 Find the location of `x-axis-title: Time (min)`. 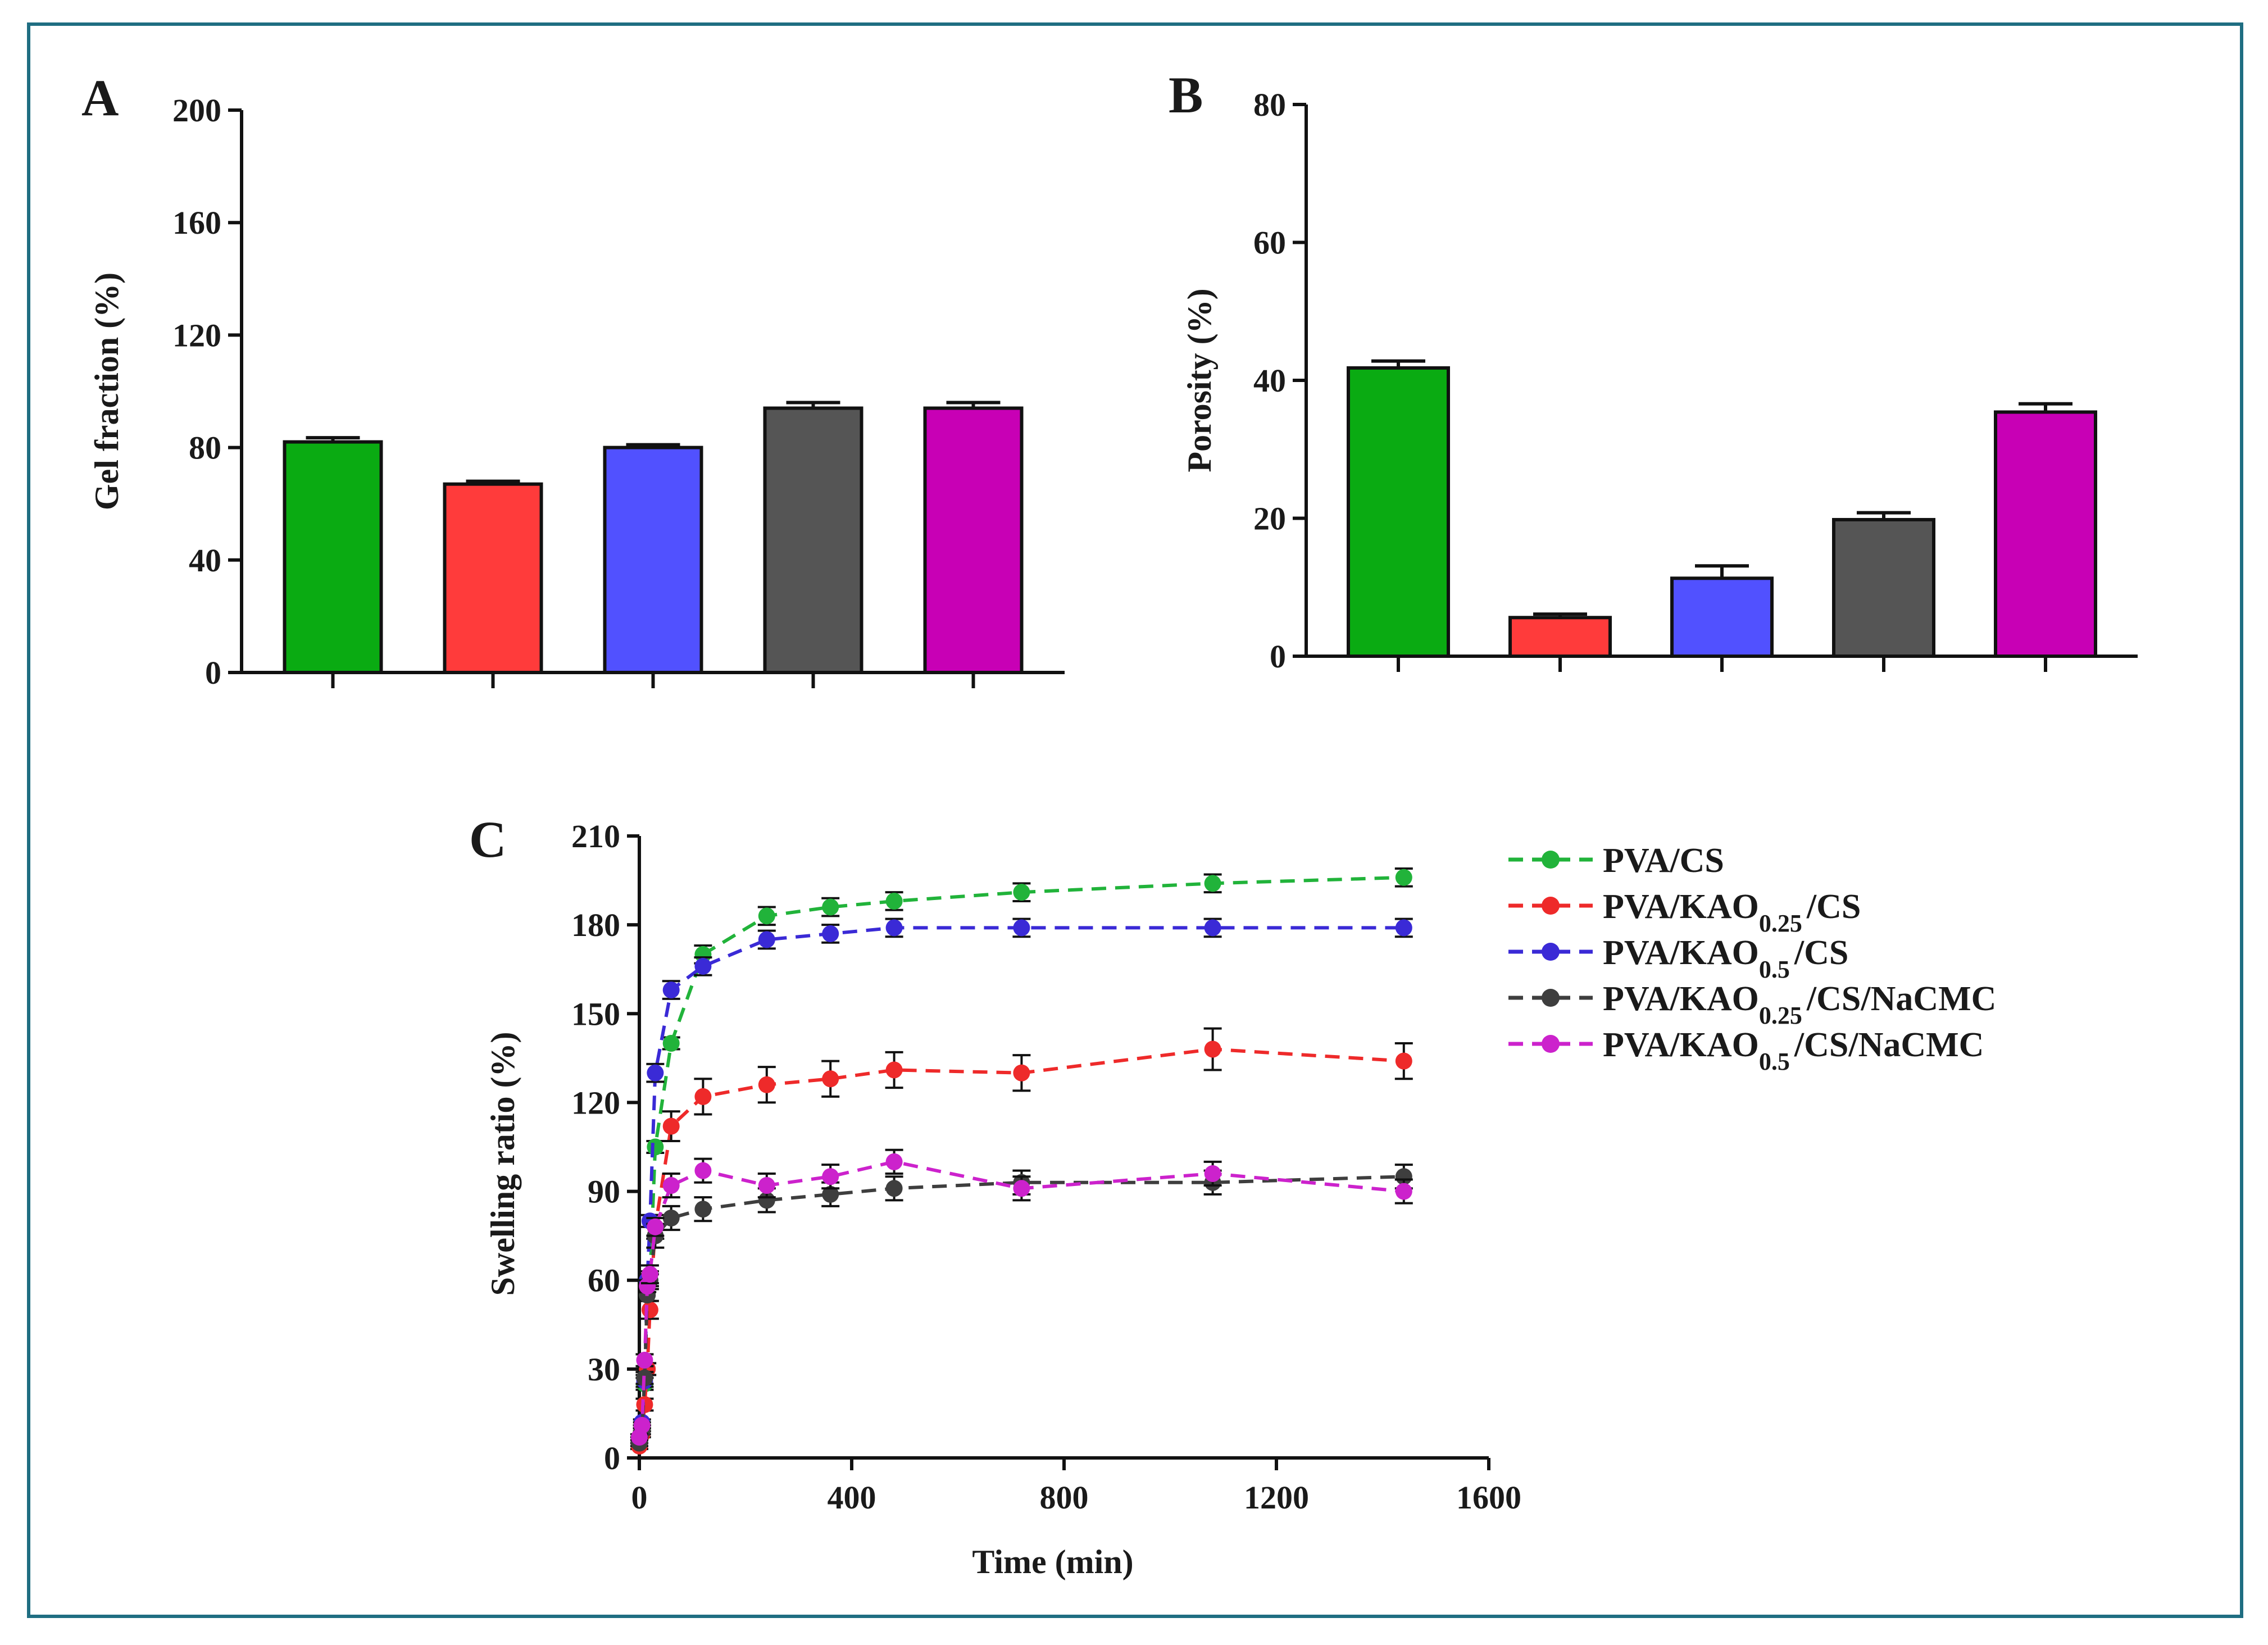

x-axis-title: Time (min) is located at coordinates (1052, 1561).